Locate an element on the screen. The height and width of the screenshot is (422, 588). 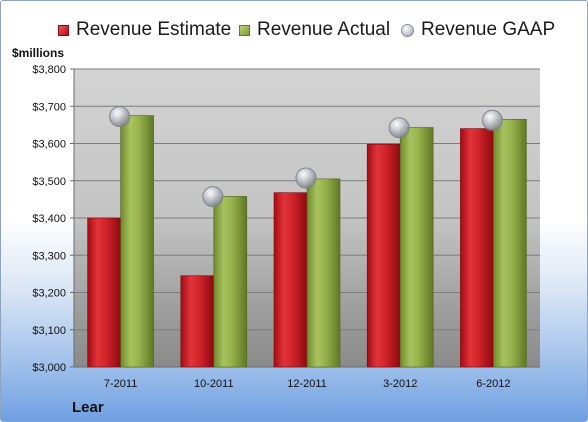
legend-label-gaap: Revenue GAAP is located at coordinates (488, 29).